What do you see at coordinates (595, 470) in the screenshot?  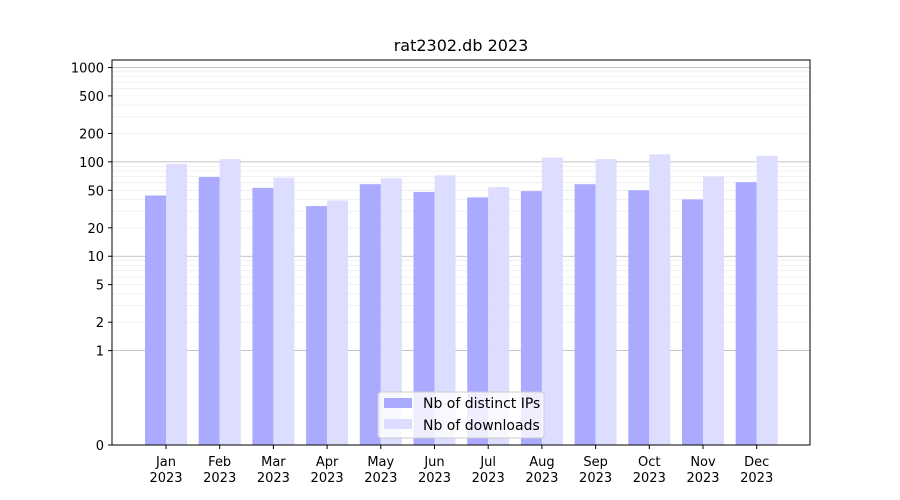 I see `x-tick-label: Sep 2023` at bounding box center [595, 470].